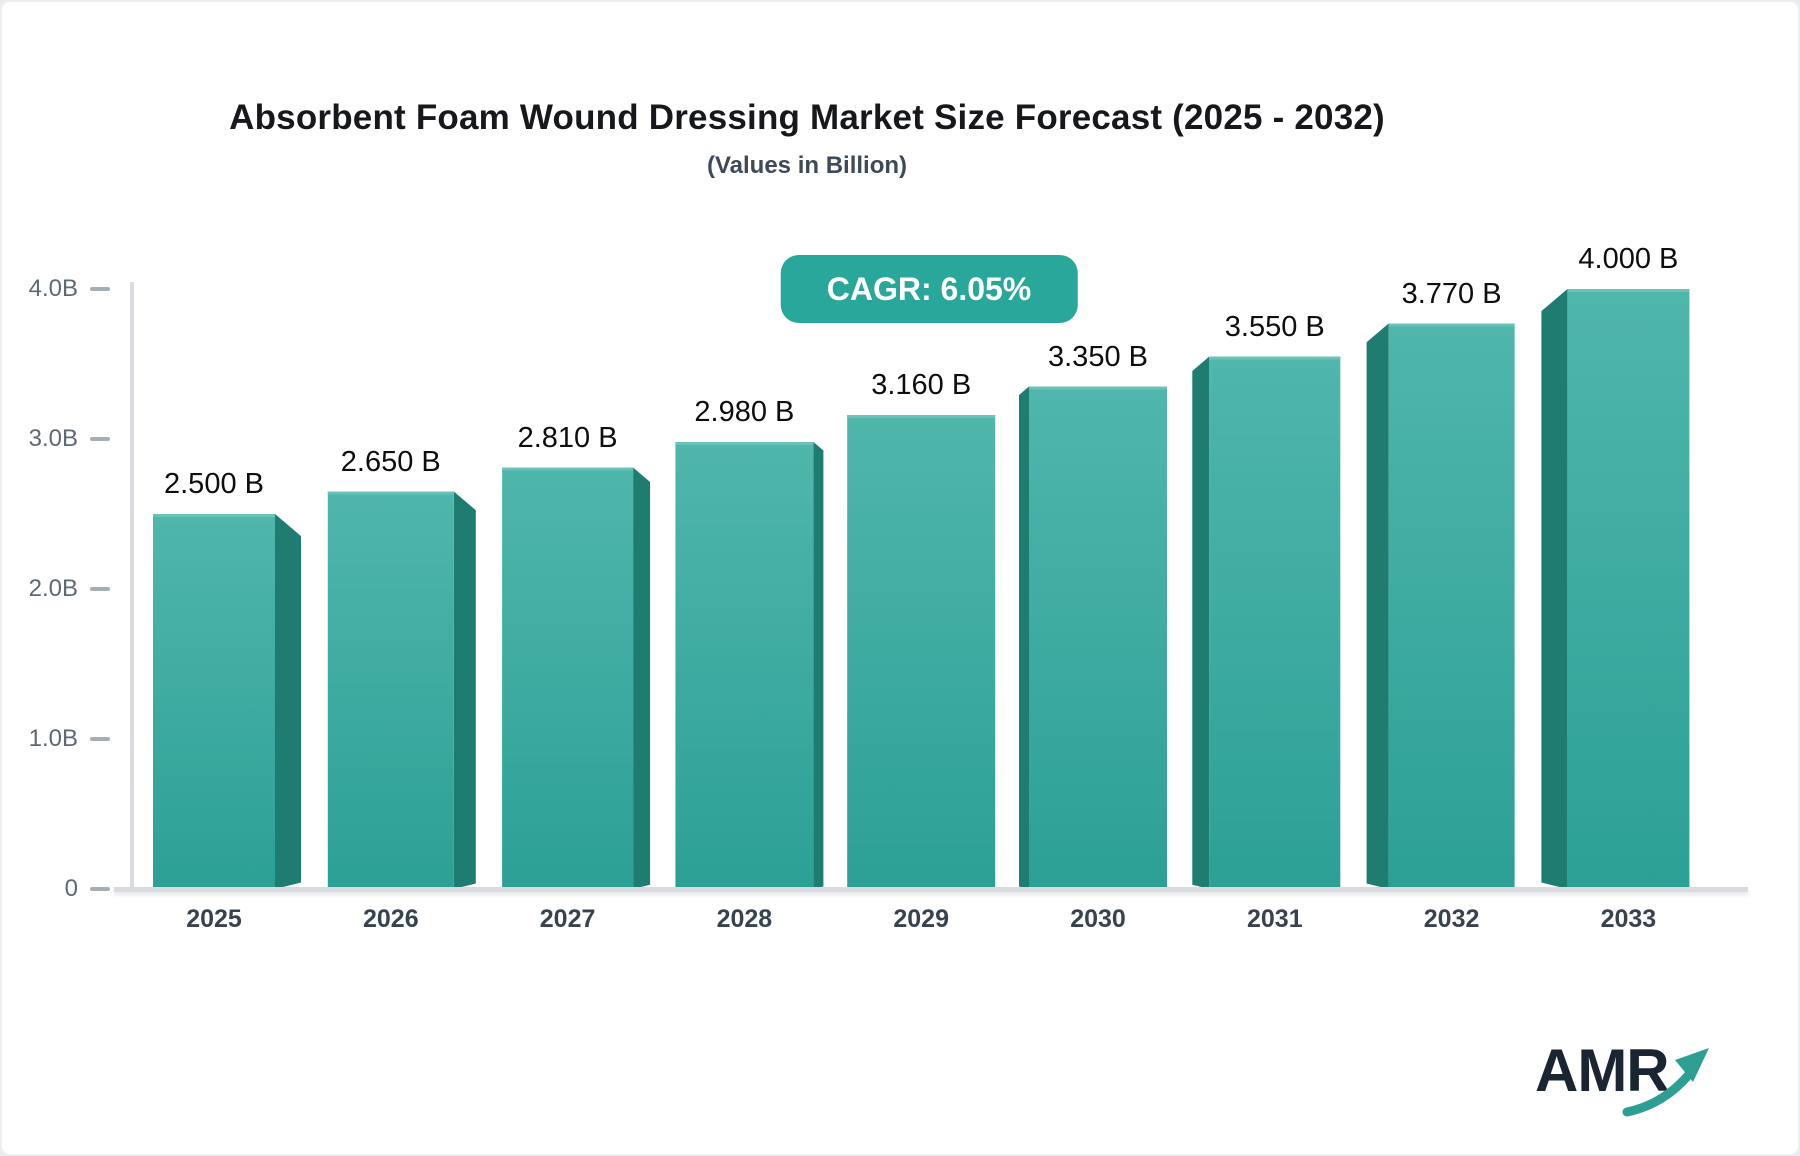  What do you see at coordinates (1274, 326) in the screenshot?
I see `bar-value-label-2031: 3.550 B` at bounding box center [1274, 326].